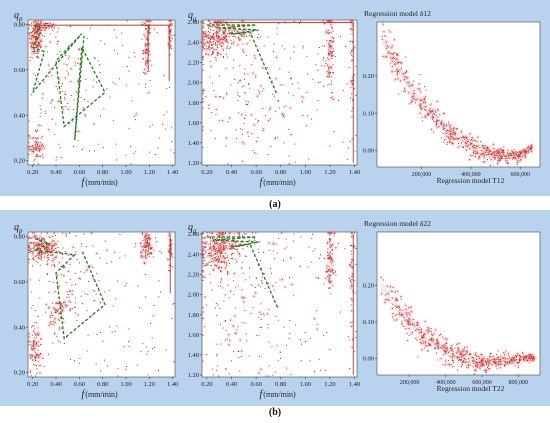 The height and width of the screenshot is (423, 550). Describe the element at coordinates (422, 175) in the screenshot. I see `x-tick-label: 200,000` at that location.